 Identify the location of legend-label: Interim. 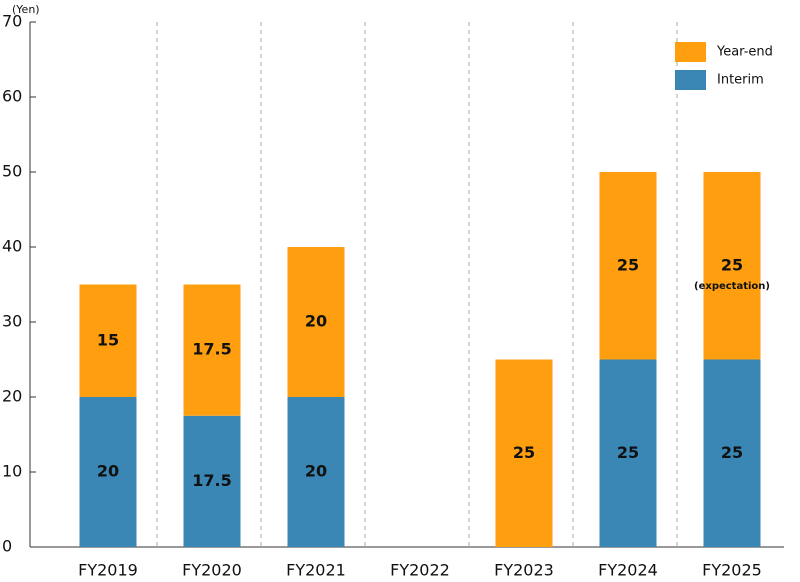
(740, 80).